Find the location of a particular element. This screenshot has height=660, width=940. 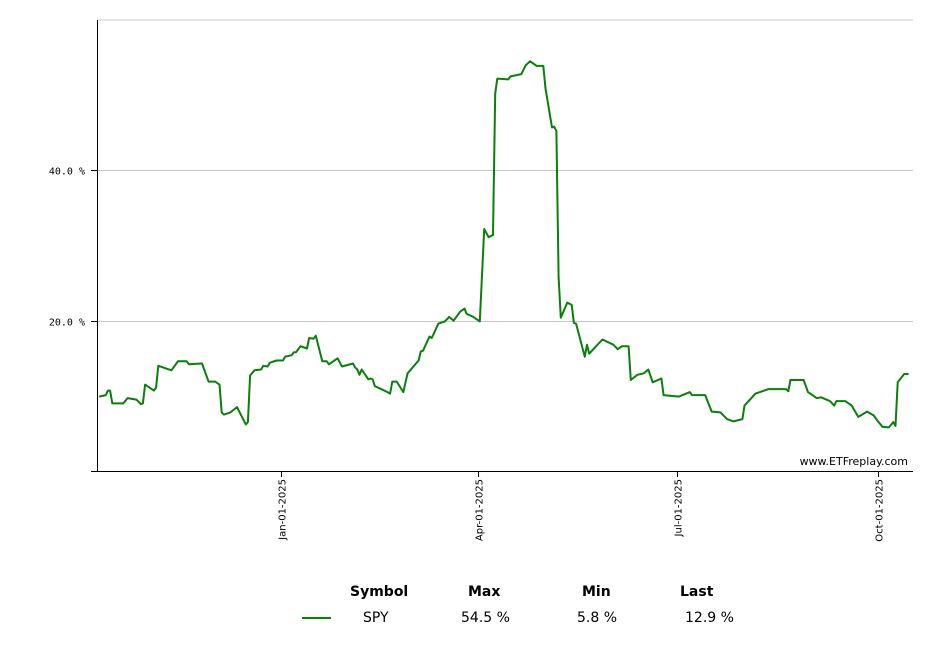

y-tick-label: 20.0 % is located at coordinates (67, 323).